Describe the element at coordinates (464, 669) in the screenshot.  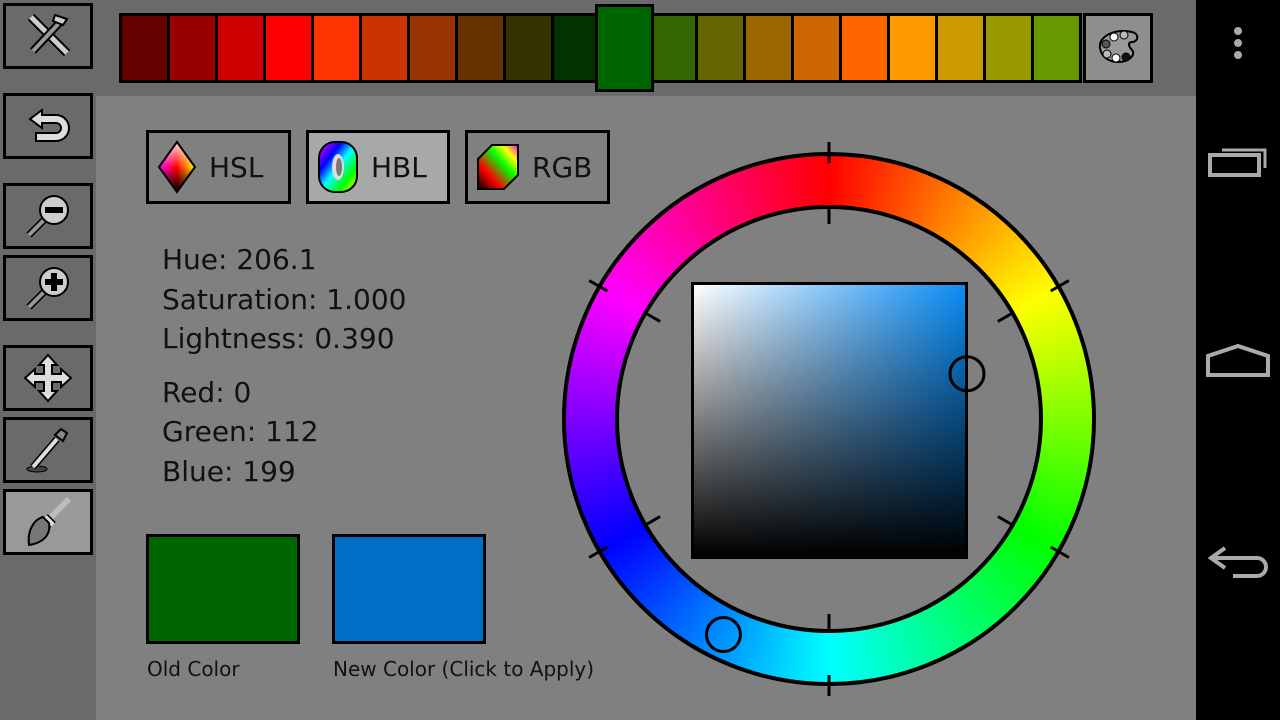
I see `new-color-label: New Color (Click to Apply)` at that location.